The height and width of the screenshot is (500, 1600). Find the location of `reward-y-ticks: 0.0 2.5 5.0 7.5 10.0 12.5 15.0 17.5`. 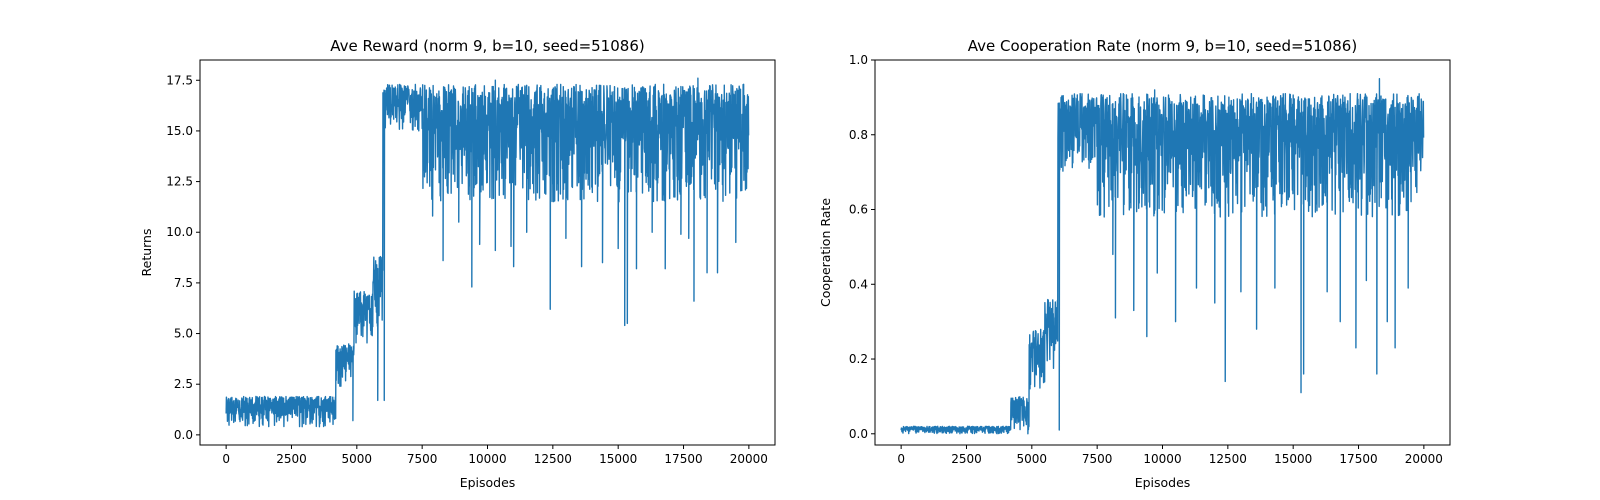

reward-y-ticks: 0.0 2.5 5.0 7.5 10.0 12.5 15.0 17.5 is located at coordinates (183, 257).